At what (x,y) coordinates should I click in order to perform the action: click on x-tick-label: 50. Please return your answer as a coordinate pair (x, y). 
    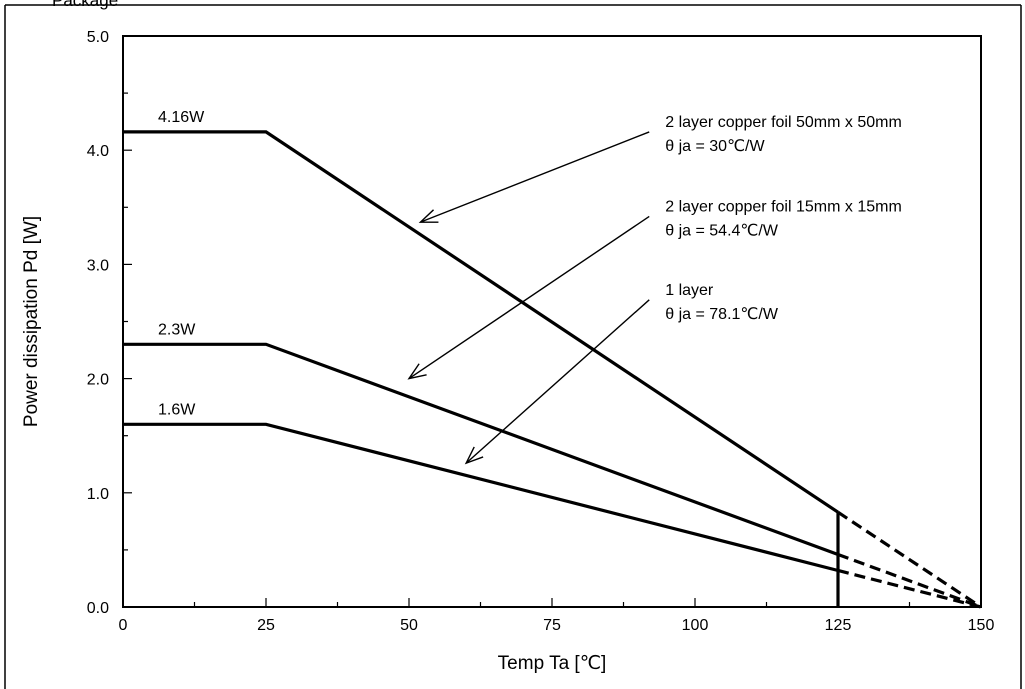
    Looking at the image, I should click on (409, 625).